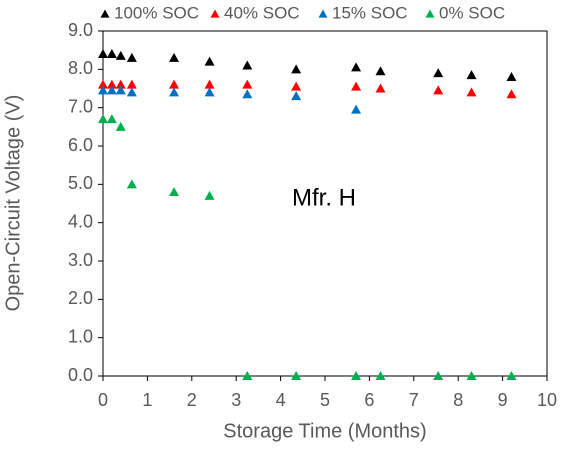 Image resolution: width=574 pixels, height=450 pixels. Describe the element at coordinates (281, 400) in the screenshot. I see `x-tick-label: 4` at that location.